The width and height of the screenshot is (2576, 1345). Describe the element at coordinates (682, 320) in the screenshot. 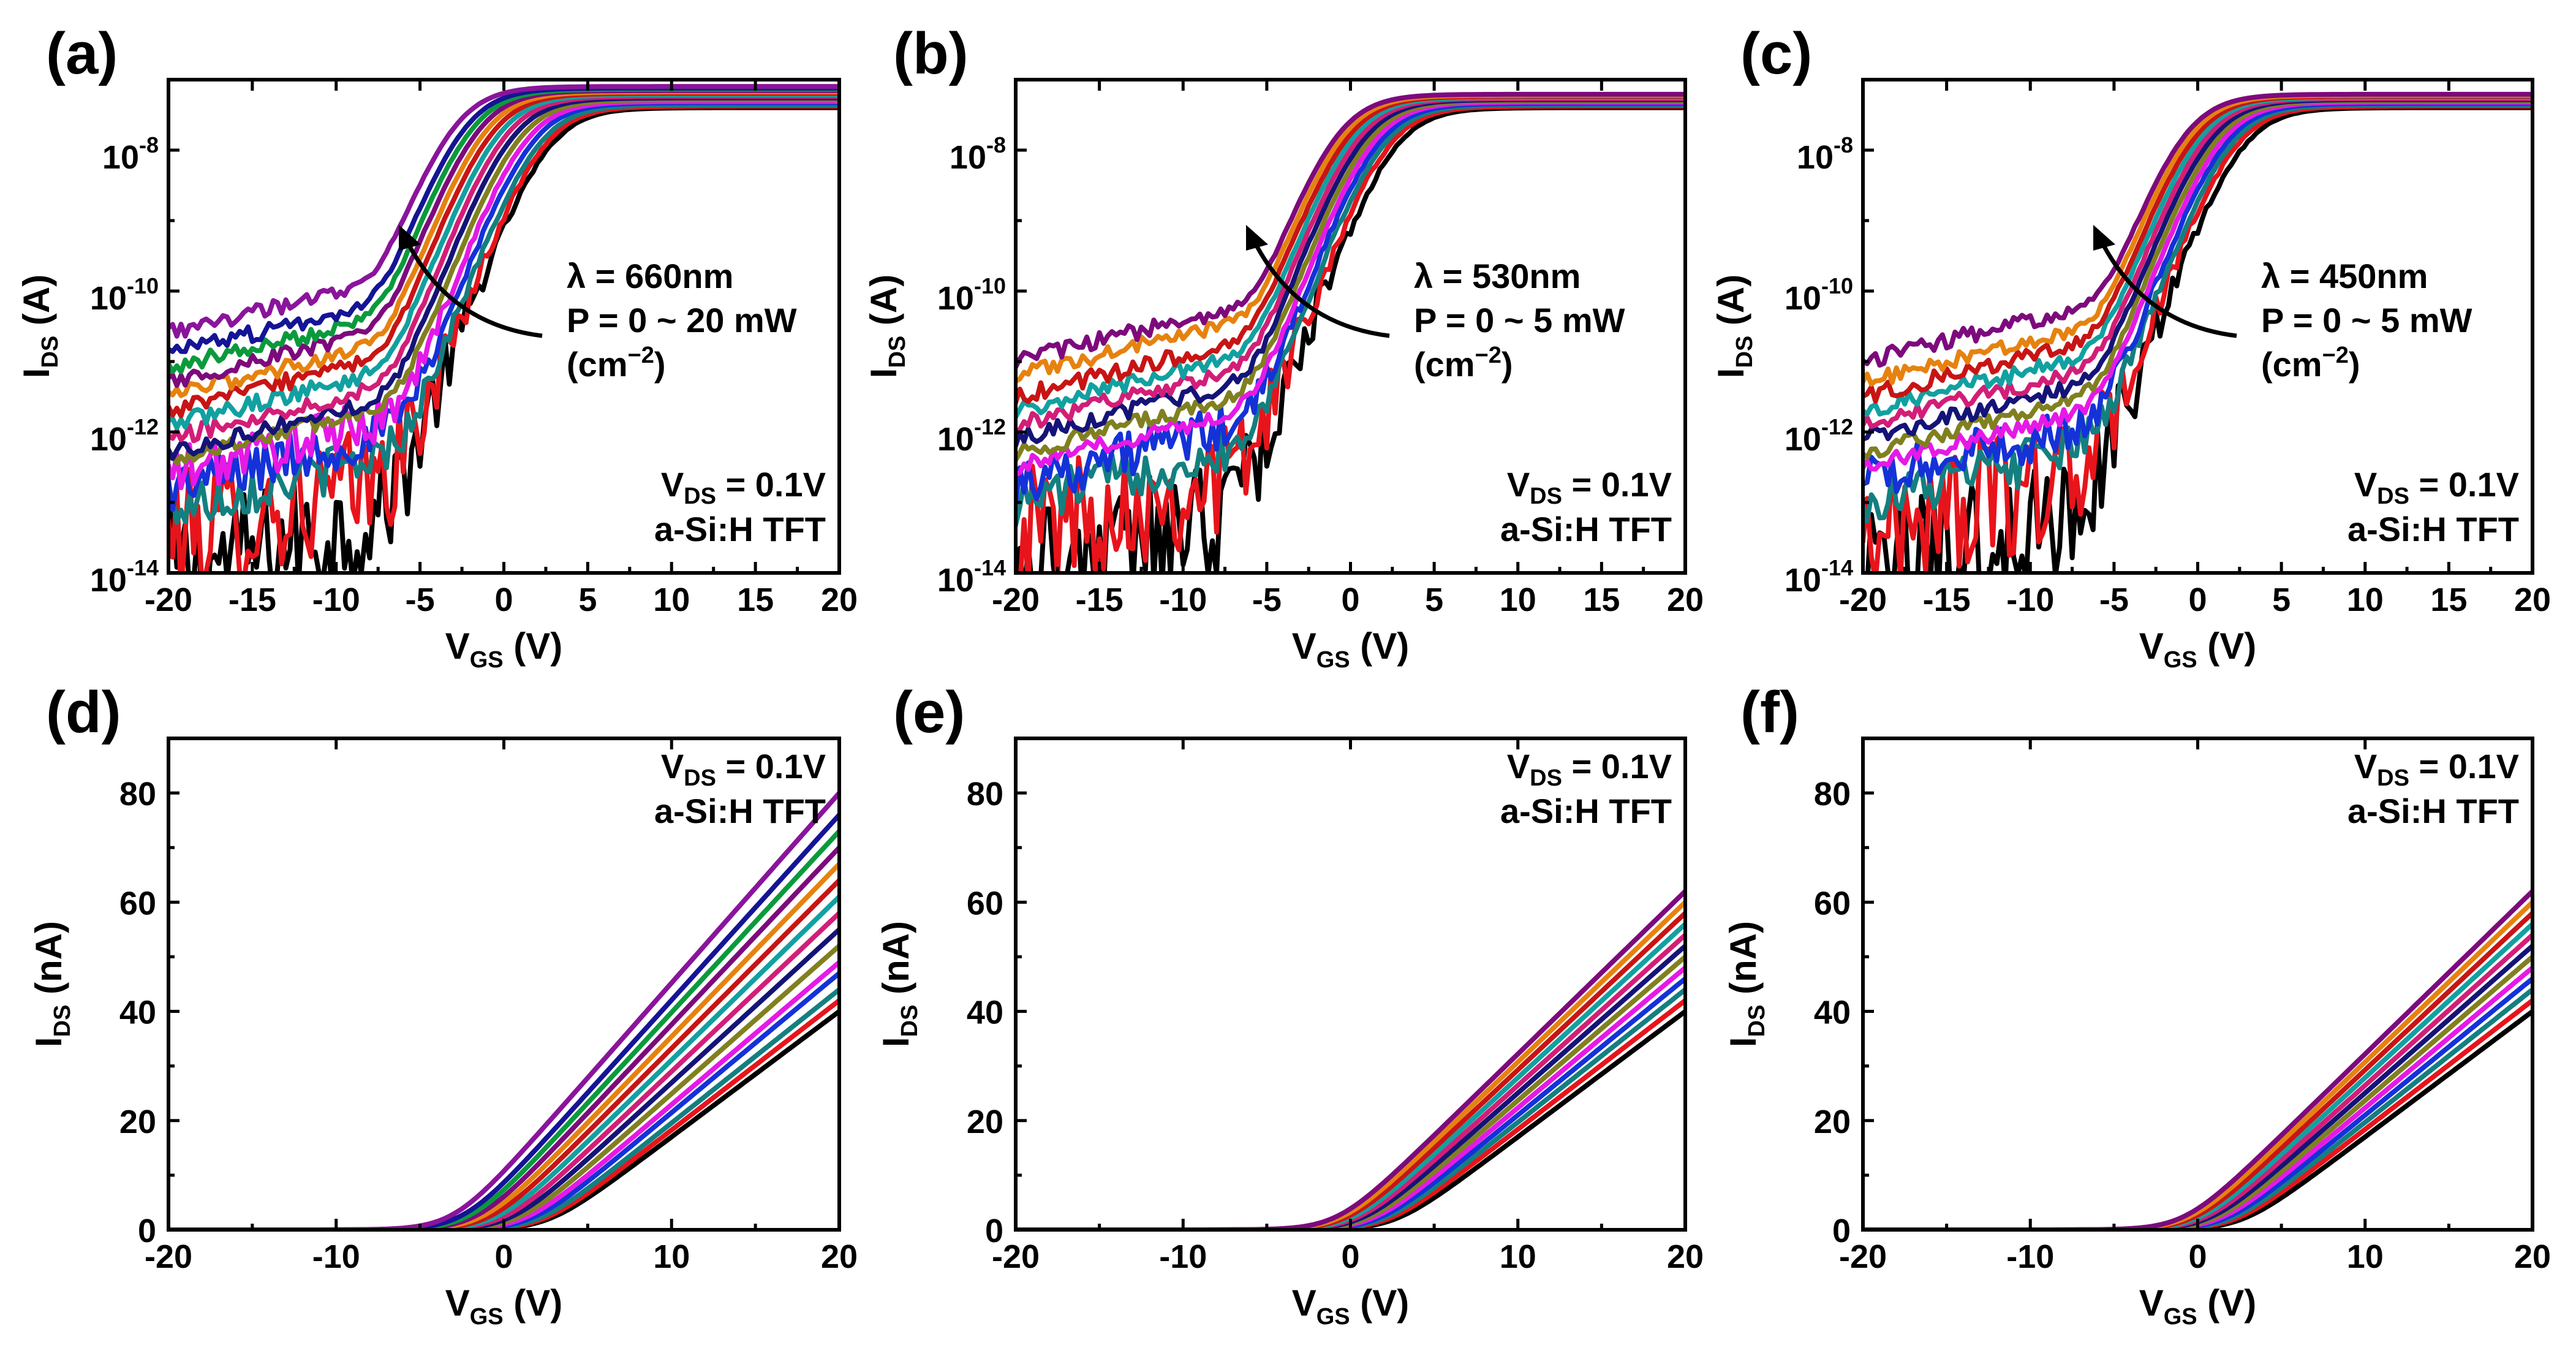

I see `power-label: P = 0 ~ 20 mW` at that location.